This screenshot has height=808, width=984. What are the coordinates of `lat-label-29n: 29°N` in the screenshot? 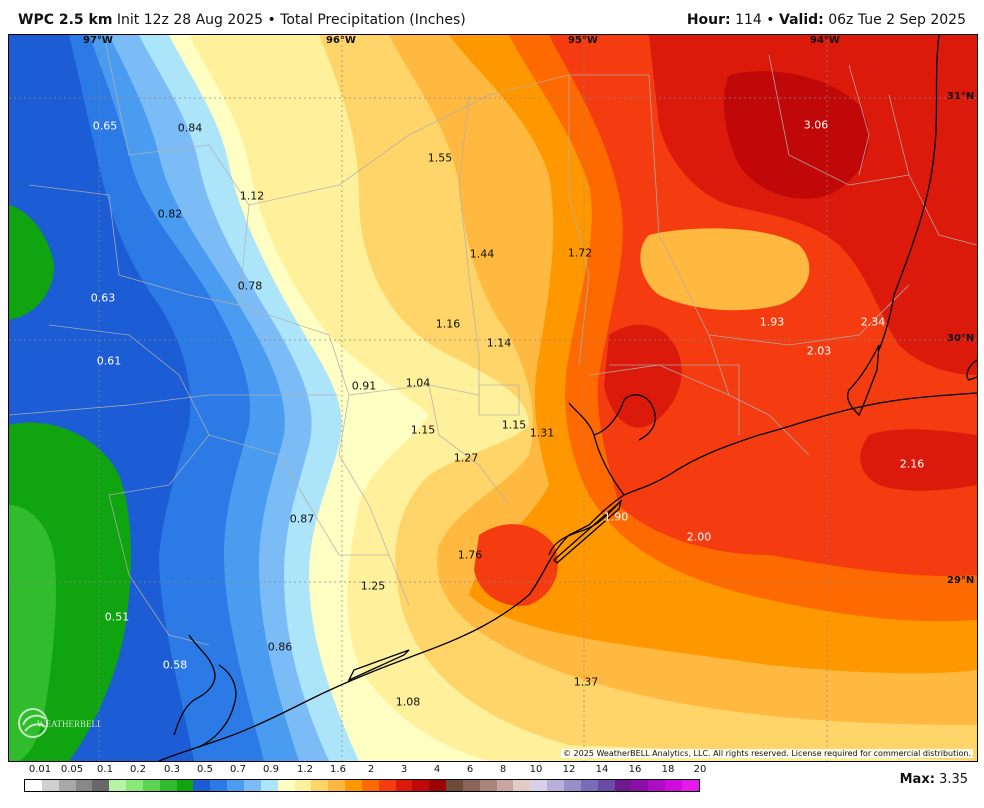 It's located at (961, 580).